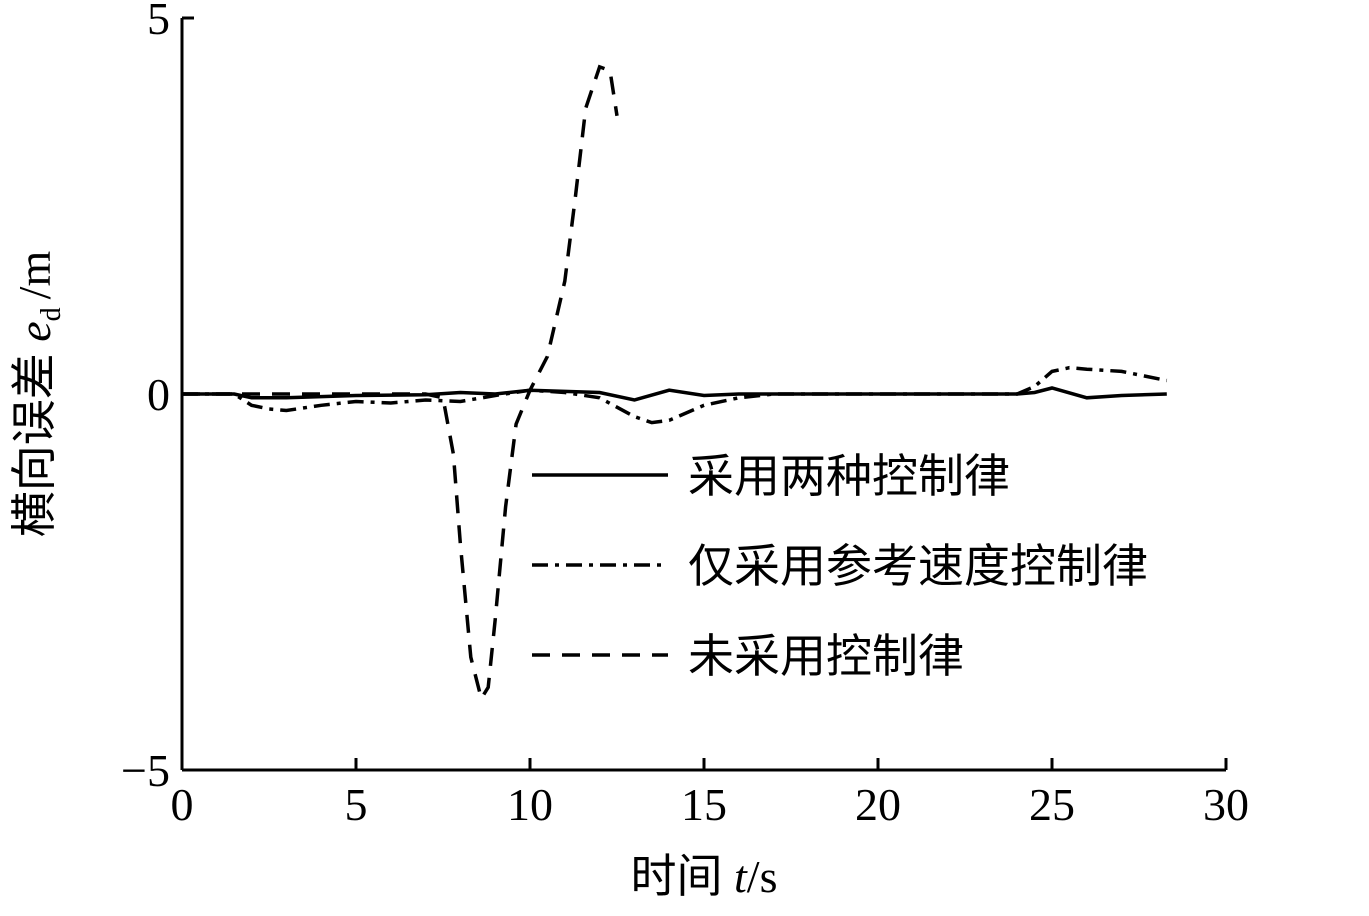  What do you see at coordinates (356, 804) in the screenshot?
I see `x-tick-label: 5` at bounding box center [356, 804].